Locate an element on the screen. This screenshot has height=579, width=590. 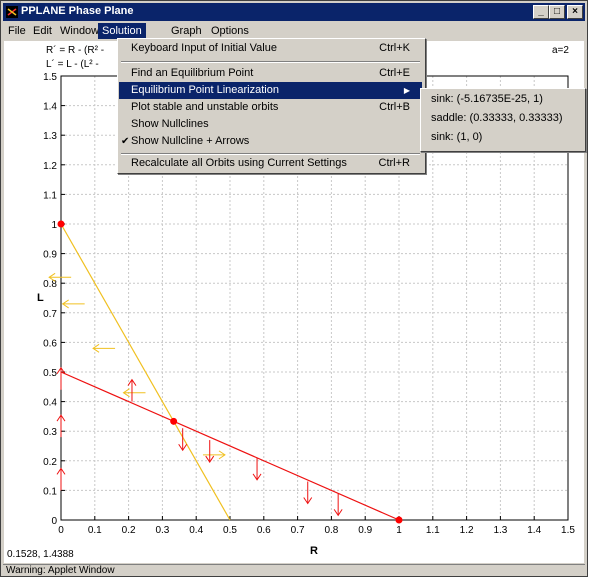
menu-edit: Edit is located at coordinates (42, 31).